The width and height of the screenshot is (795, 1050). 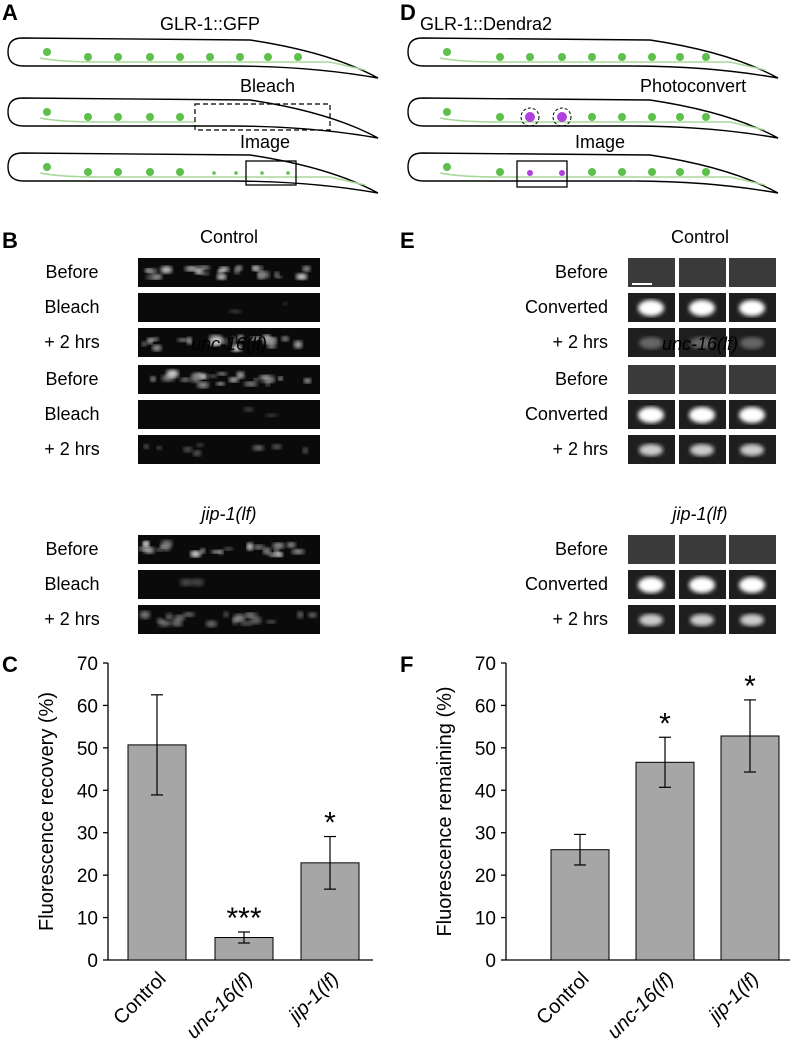 What do you see at coordinates (243, 918) in the screenshot?
I see `significance: ***` at bounding box center [243, 918].